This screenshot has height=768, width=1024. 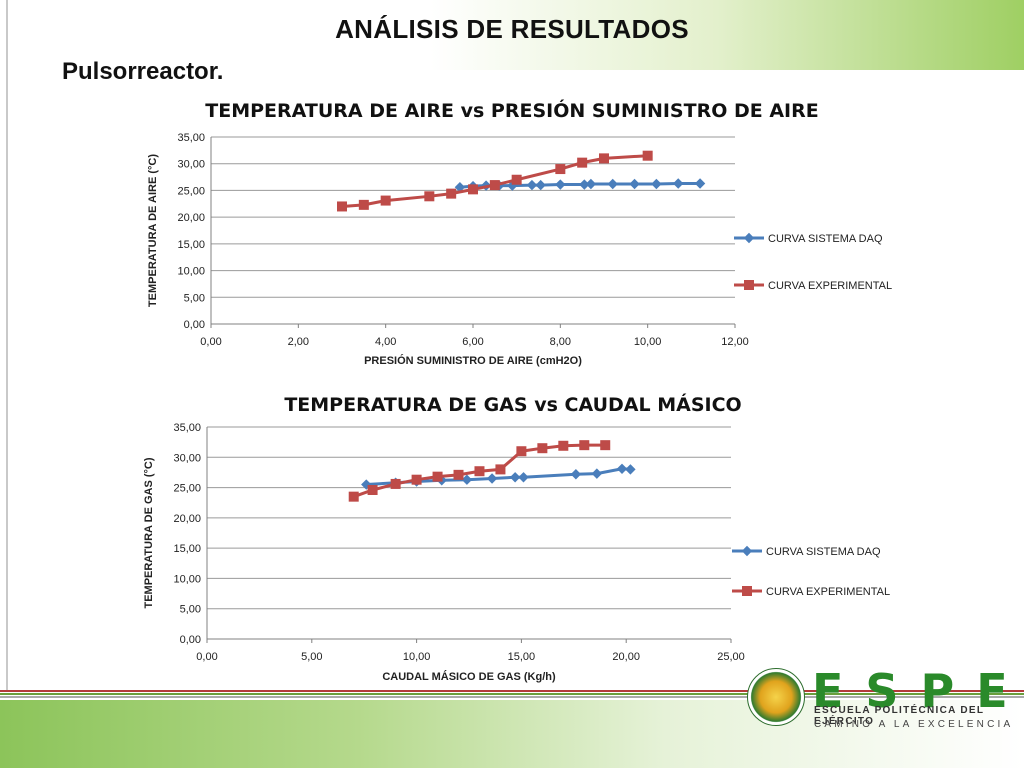 I want to click on chart1-legend-2-label: CURVA EXPERIMENTAL, so click(x=830, y=286).